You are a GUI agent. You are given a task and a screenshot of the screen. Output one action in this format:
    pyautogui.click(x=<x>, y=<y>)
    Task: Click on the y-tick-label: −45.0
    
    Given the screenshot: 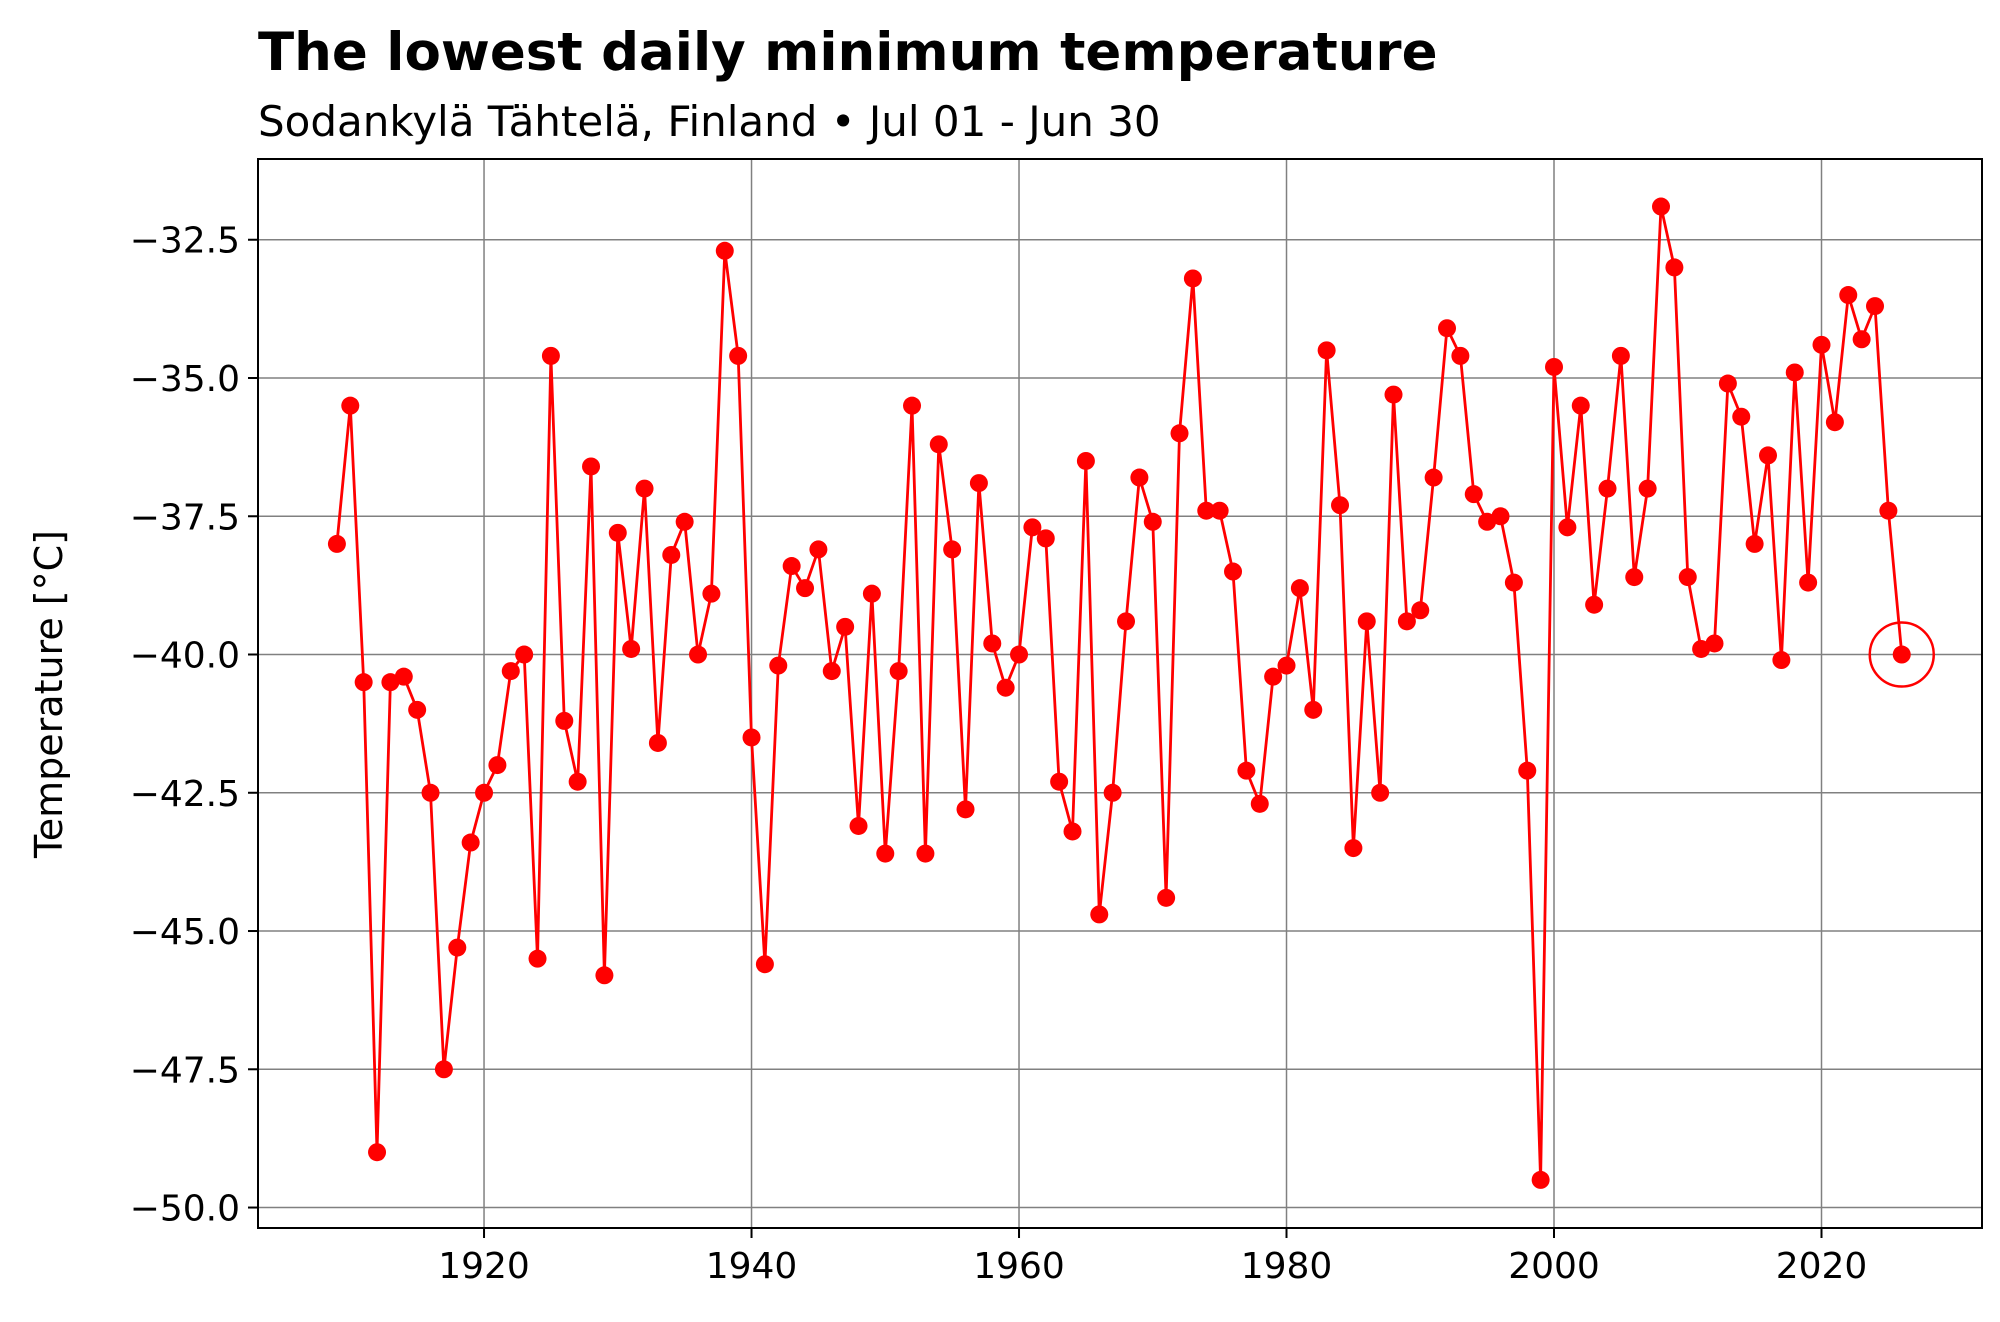 What is the action you would take?
    pyautogui.click(x=185, y=932)
    